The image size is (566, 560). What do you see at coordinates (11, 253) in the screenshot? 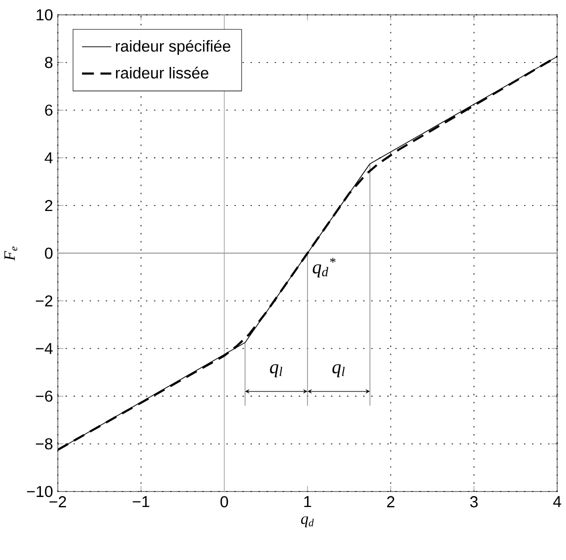
I see `y-axis-title: F$_{e}$` at bounding box center [11, 253].